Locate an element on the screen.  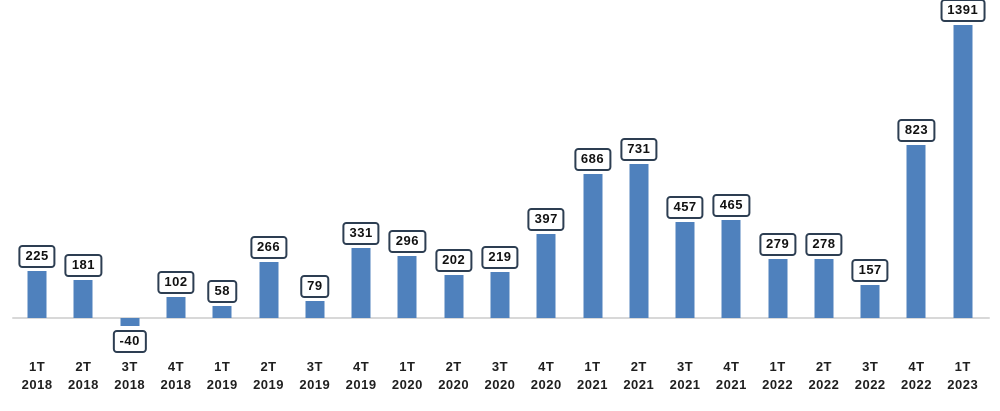
value-label: 331 is located at coordinates (361, 233).